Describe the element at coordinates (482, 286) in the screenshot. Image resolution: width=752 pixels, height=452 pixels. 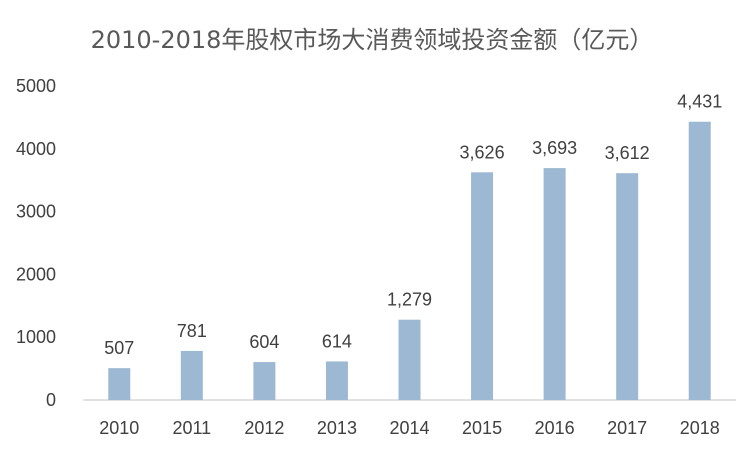
I see `bar-2015` at that location.